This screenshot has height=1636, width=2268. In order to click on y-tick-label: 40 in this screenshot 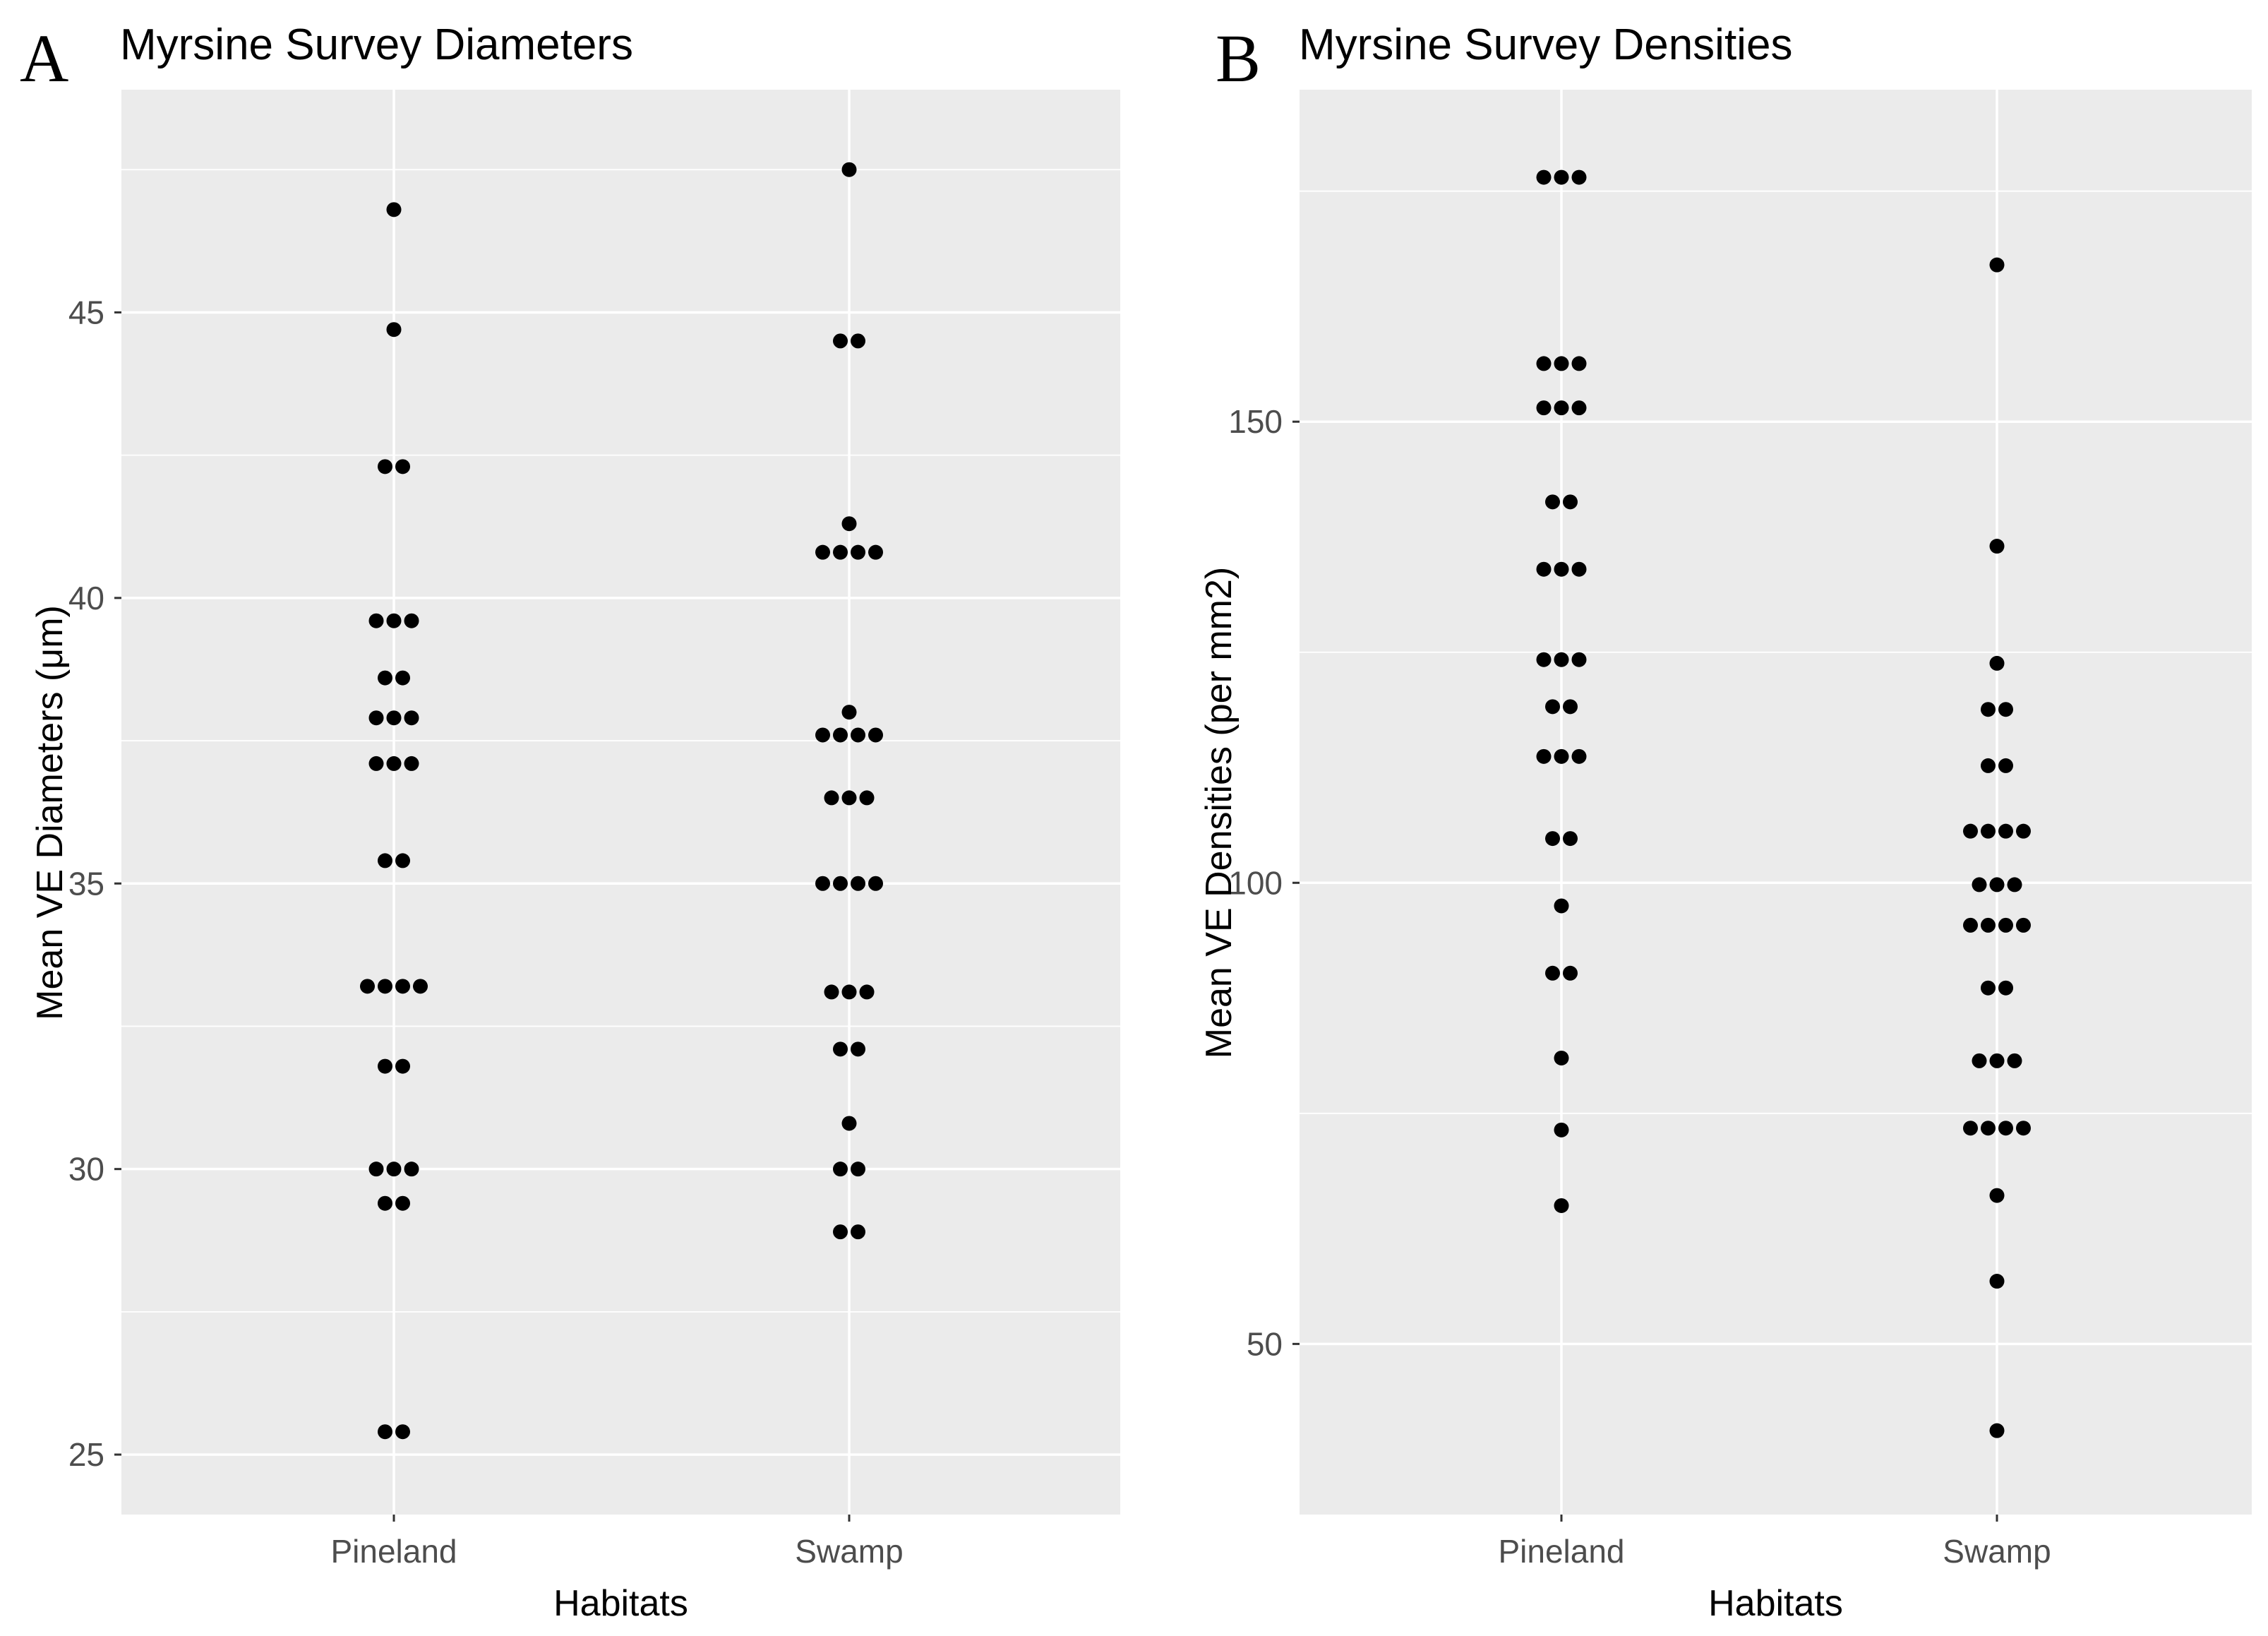, I will do `click(86, 598)`.